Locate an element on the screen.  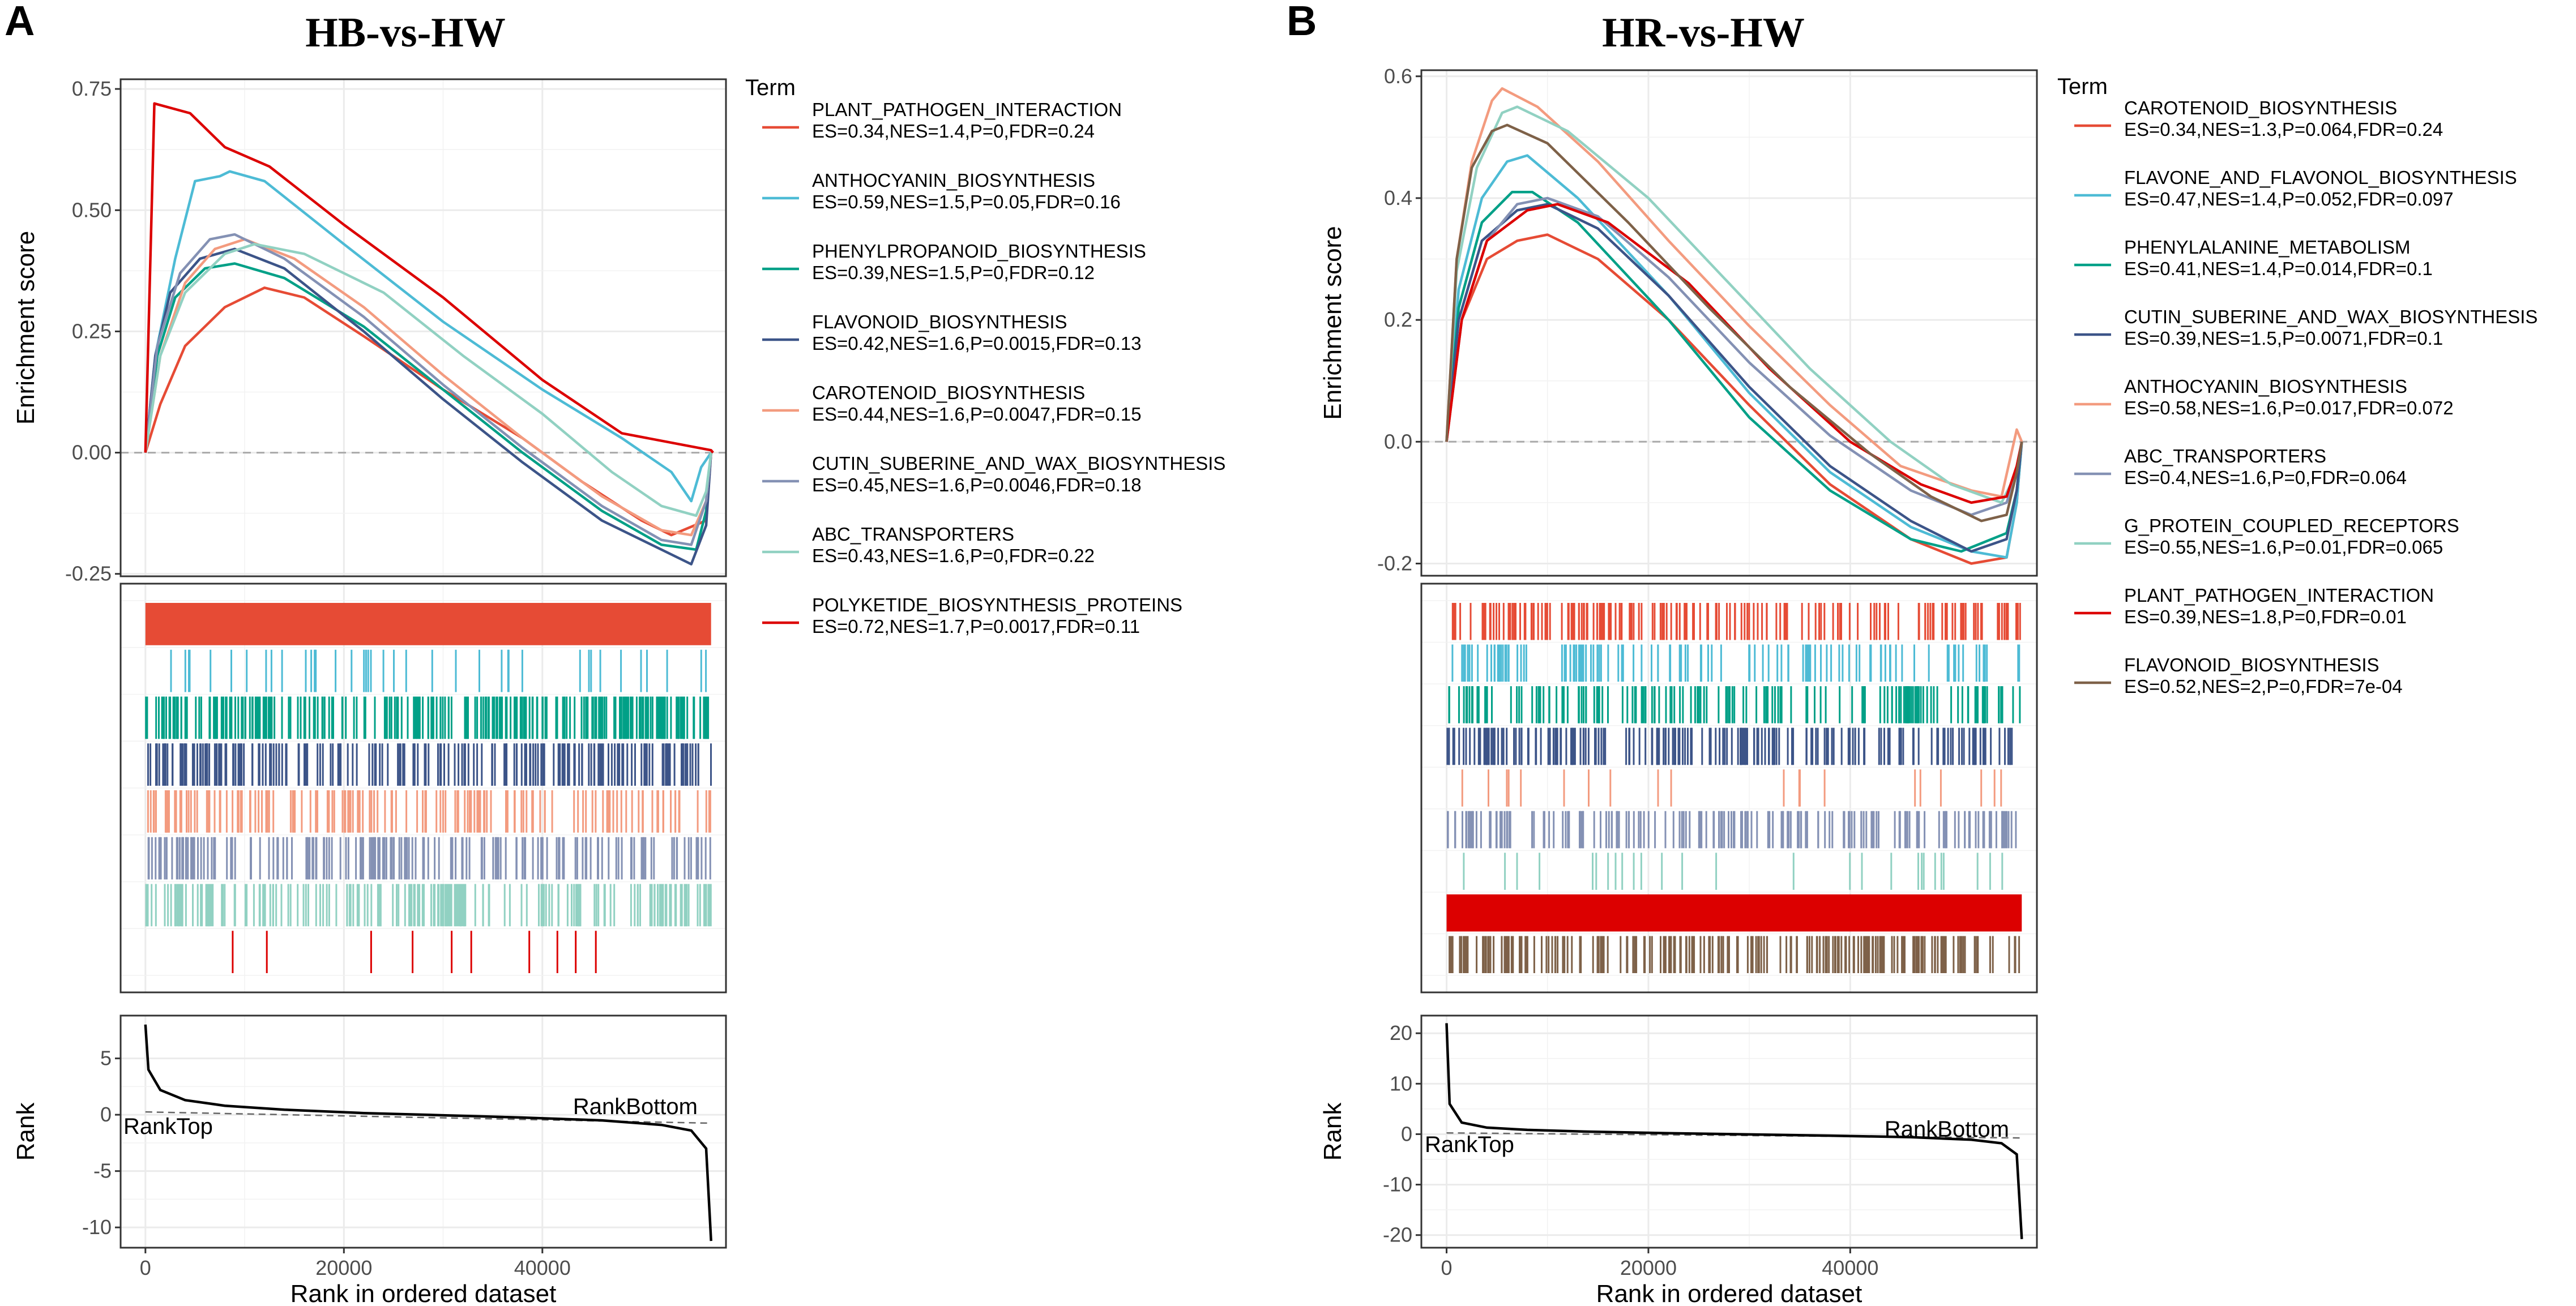
x-tick-label: 20000 is located at coordinates (344, 1267).